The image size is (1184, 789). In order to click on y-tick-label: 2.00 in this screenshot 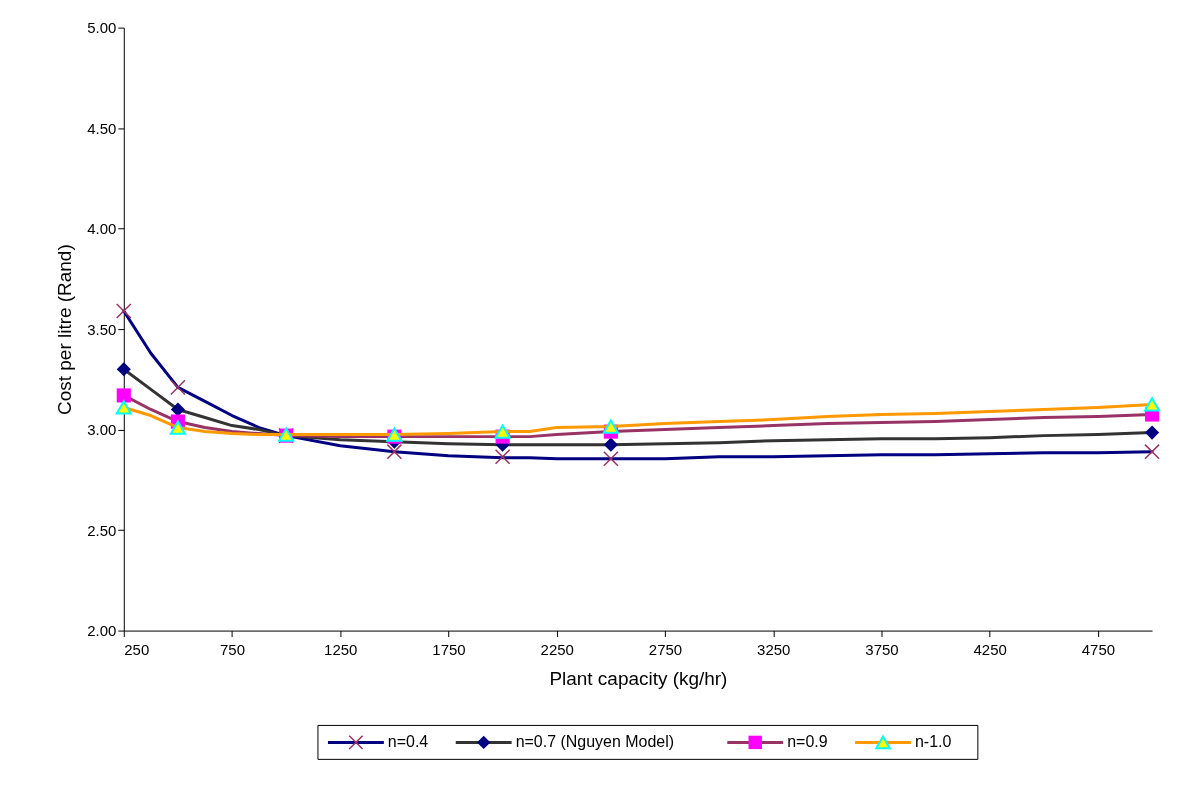, I will do `click(102, 631)`.